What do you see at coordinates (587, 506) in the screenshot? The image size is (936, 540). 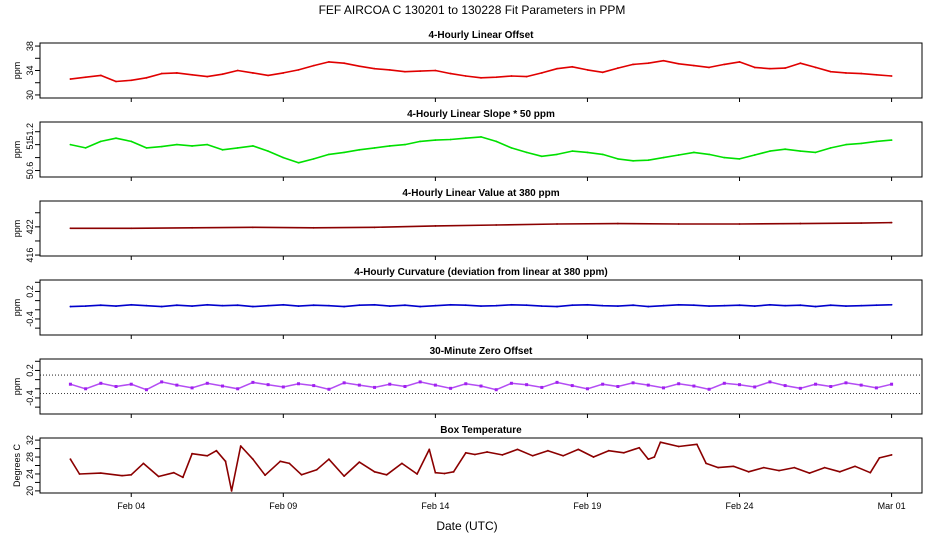 I see `x-tick-label-4: Feb 19` at bounding box center [587, 506].